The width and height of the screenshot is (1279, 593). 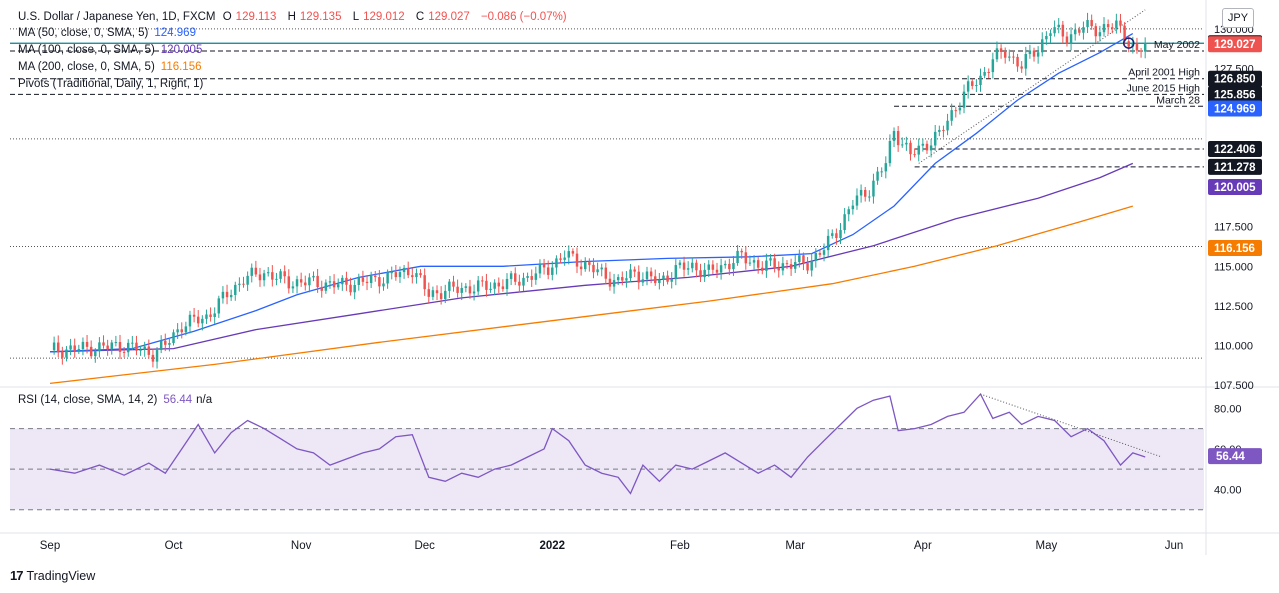 I want to click on level-label: May 2002, so click(x=1177, y=45).